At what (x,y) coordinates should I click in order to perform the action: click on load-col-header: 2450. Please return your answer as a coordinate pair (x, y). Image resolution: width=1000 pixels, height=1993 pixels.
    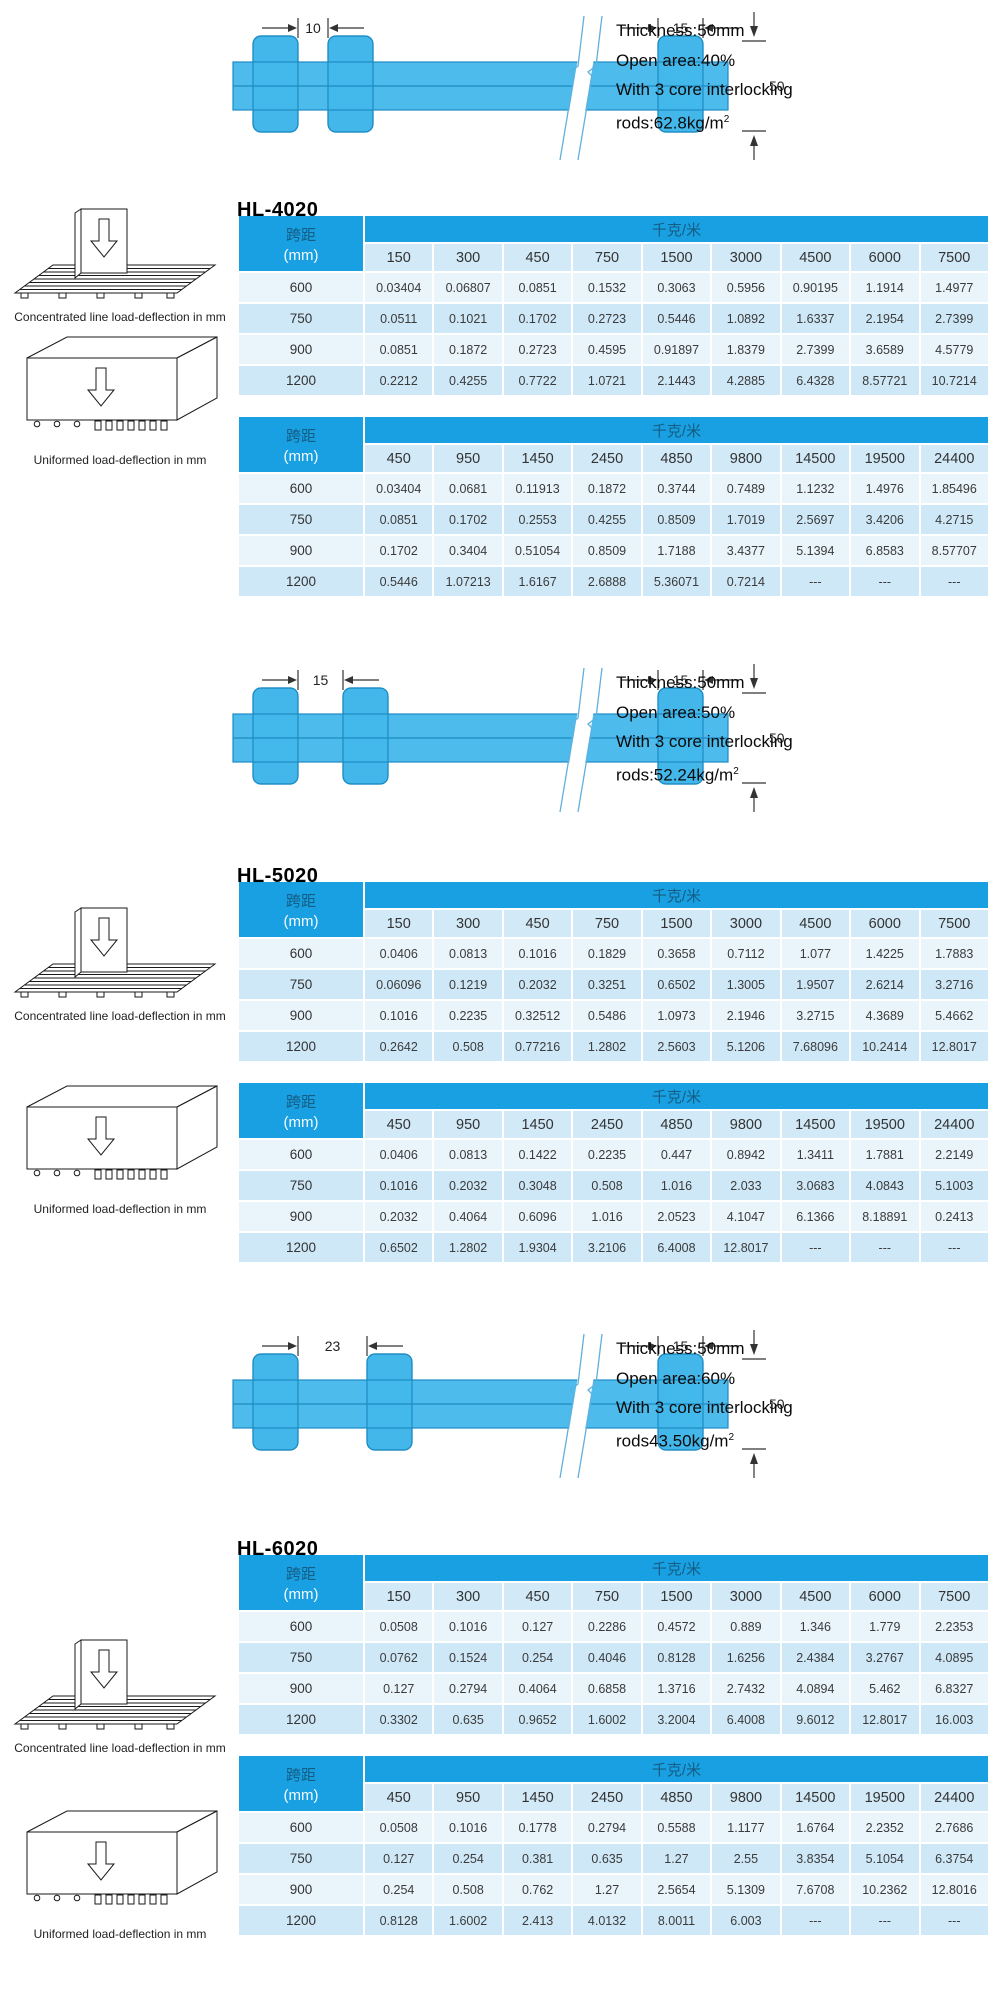
    Looking at the image, I should click on (607, 1124).